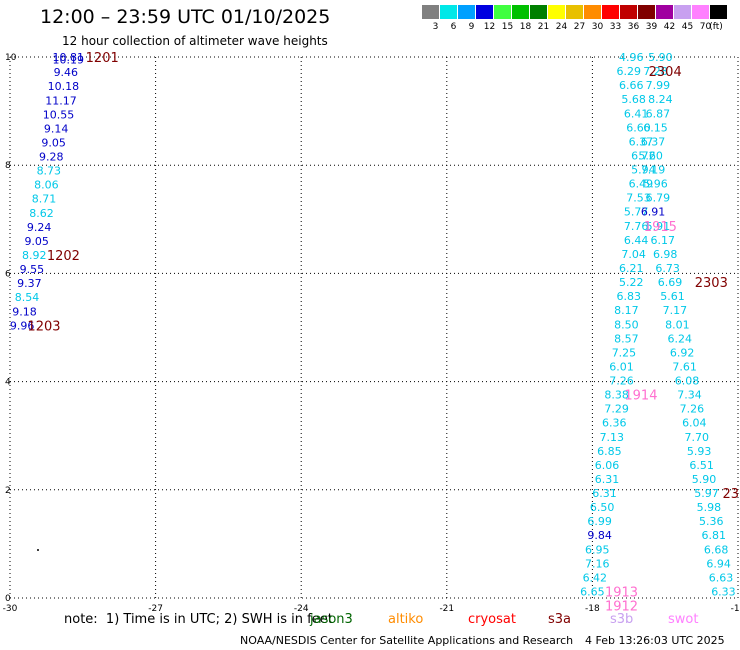 The image size is (740, 650). I want to click on y-tick-label: 2, so click(8, 491).